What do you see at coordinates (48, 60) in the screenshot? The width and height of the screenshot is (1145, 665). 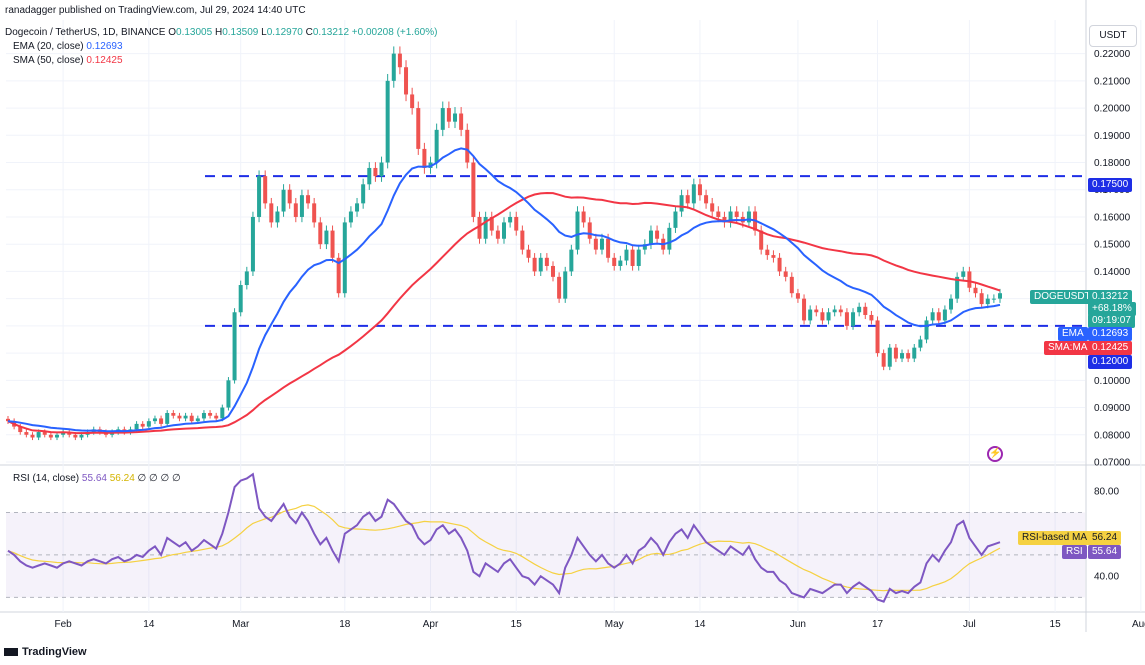 I see `sma-legend-label: SMA (50, close)` at bounding box center [48, 60].